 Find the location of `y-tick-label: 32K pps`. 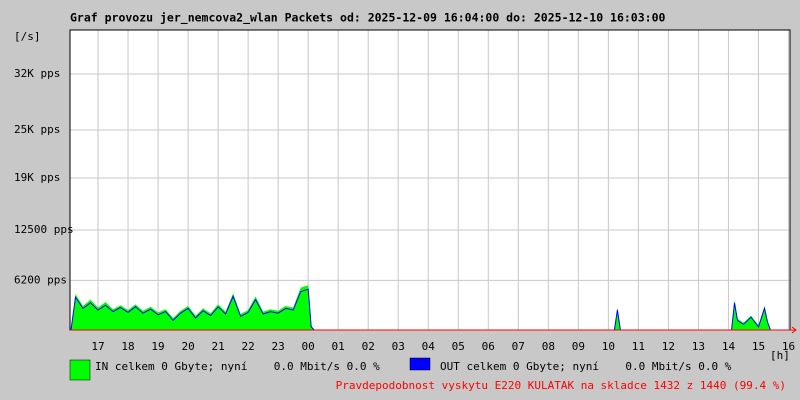

y-tick-label: 32K pps is located at coordinates (37, 73).